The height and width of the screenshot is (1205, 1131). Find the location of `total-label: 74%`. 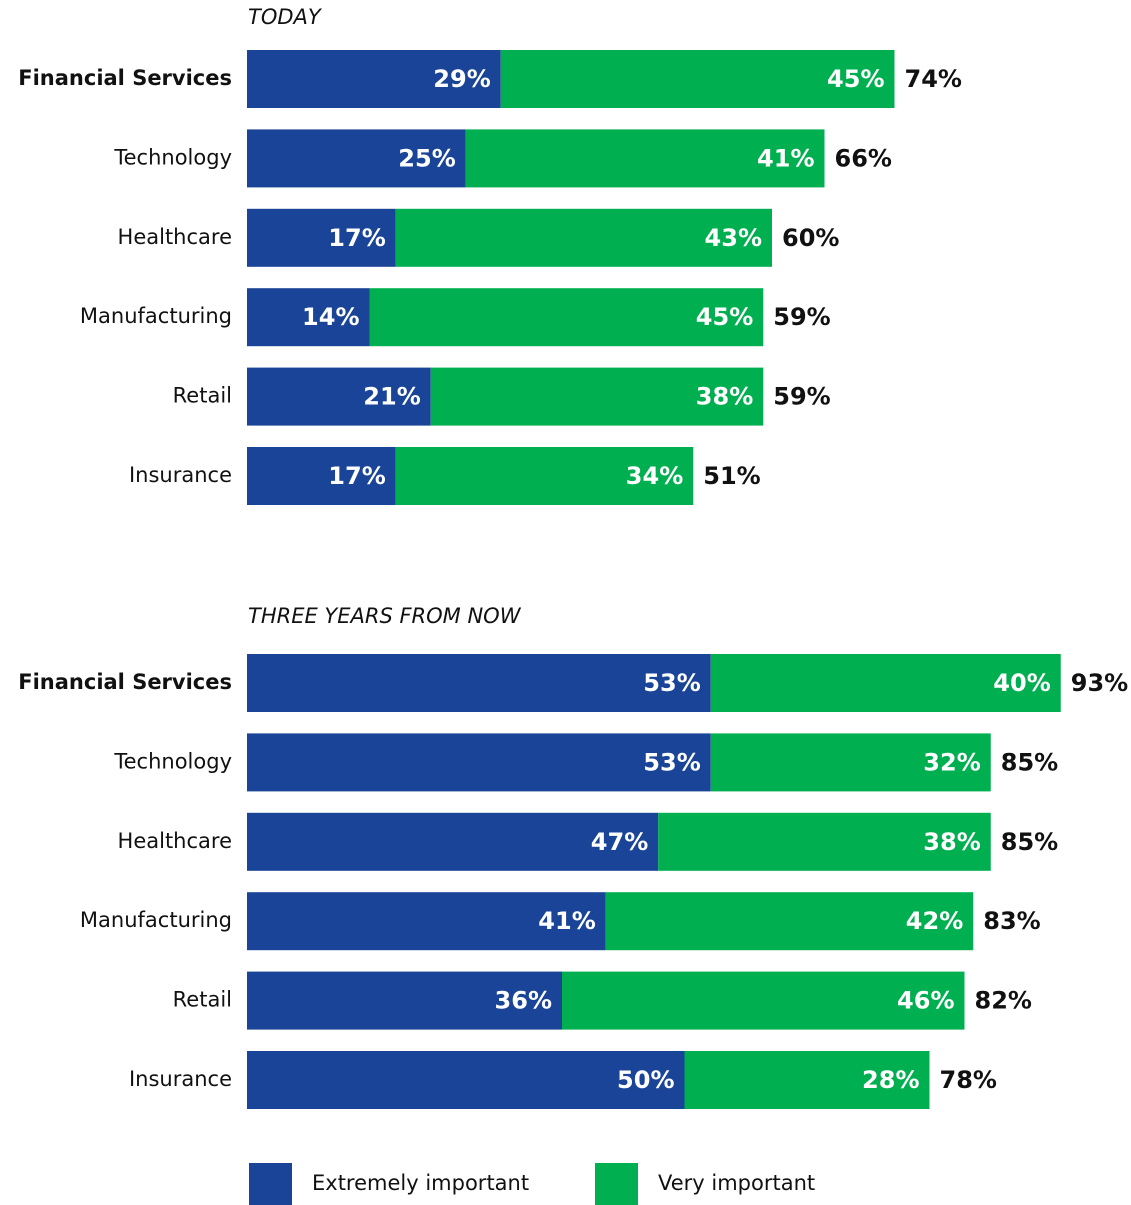

total-label: 74% is located at coordinates (933, 79).